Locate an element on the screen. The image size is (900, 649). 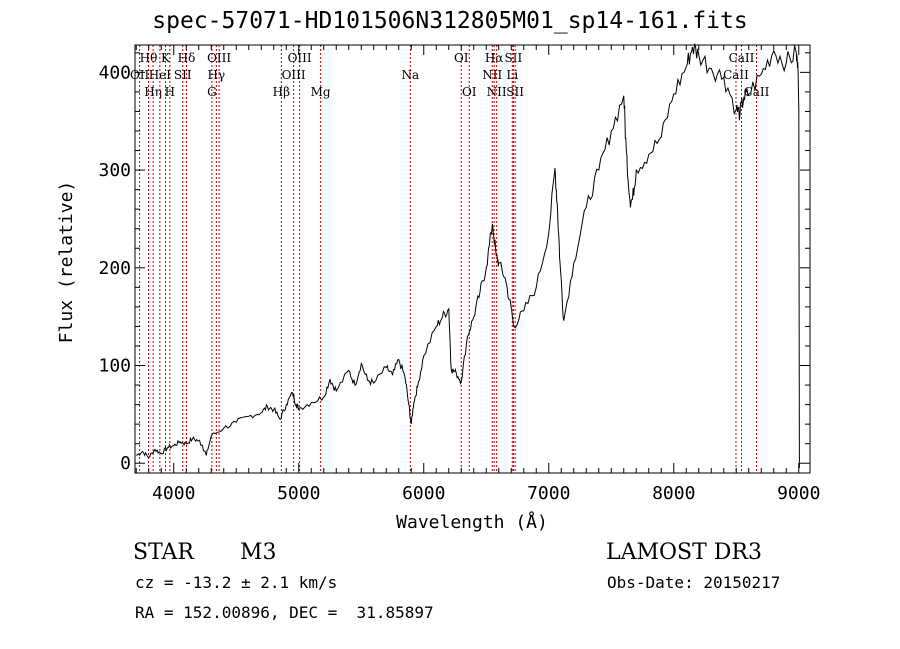
line-marker-label: OII is located at coordinates (140, 75).